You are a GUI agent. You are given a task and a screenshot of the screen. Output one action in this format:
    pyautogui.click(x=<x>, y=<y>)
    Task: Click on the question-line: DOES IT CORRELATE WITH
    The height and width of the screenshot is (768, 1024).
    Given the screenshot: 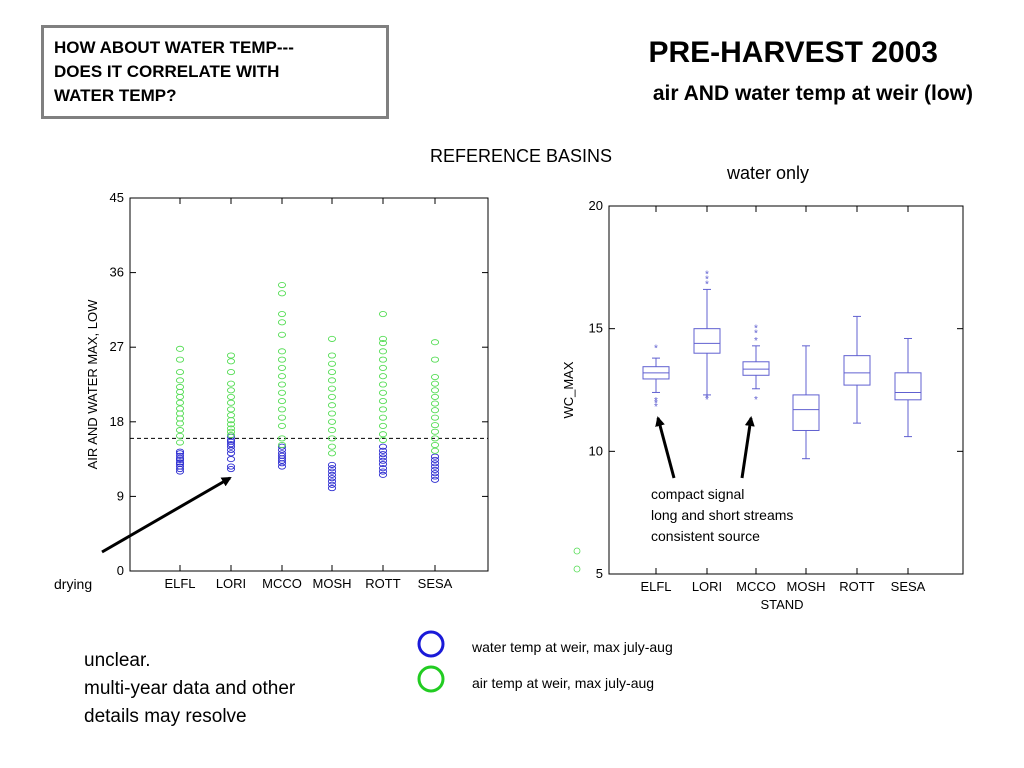 What is the action you would take?
    pyautogui.click(x=167, y=71)
    